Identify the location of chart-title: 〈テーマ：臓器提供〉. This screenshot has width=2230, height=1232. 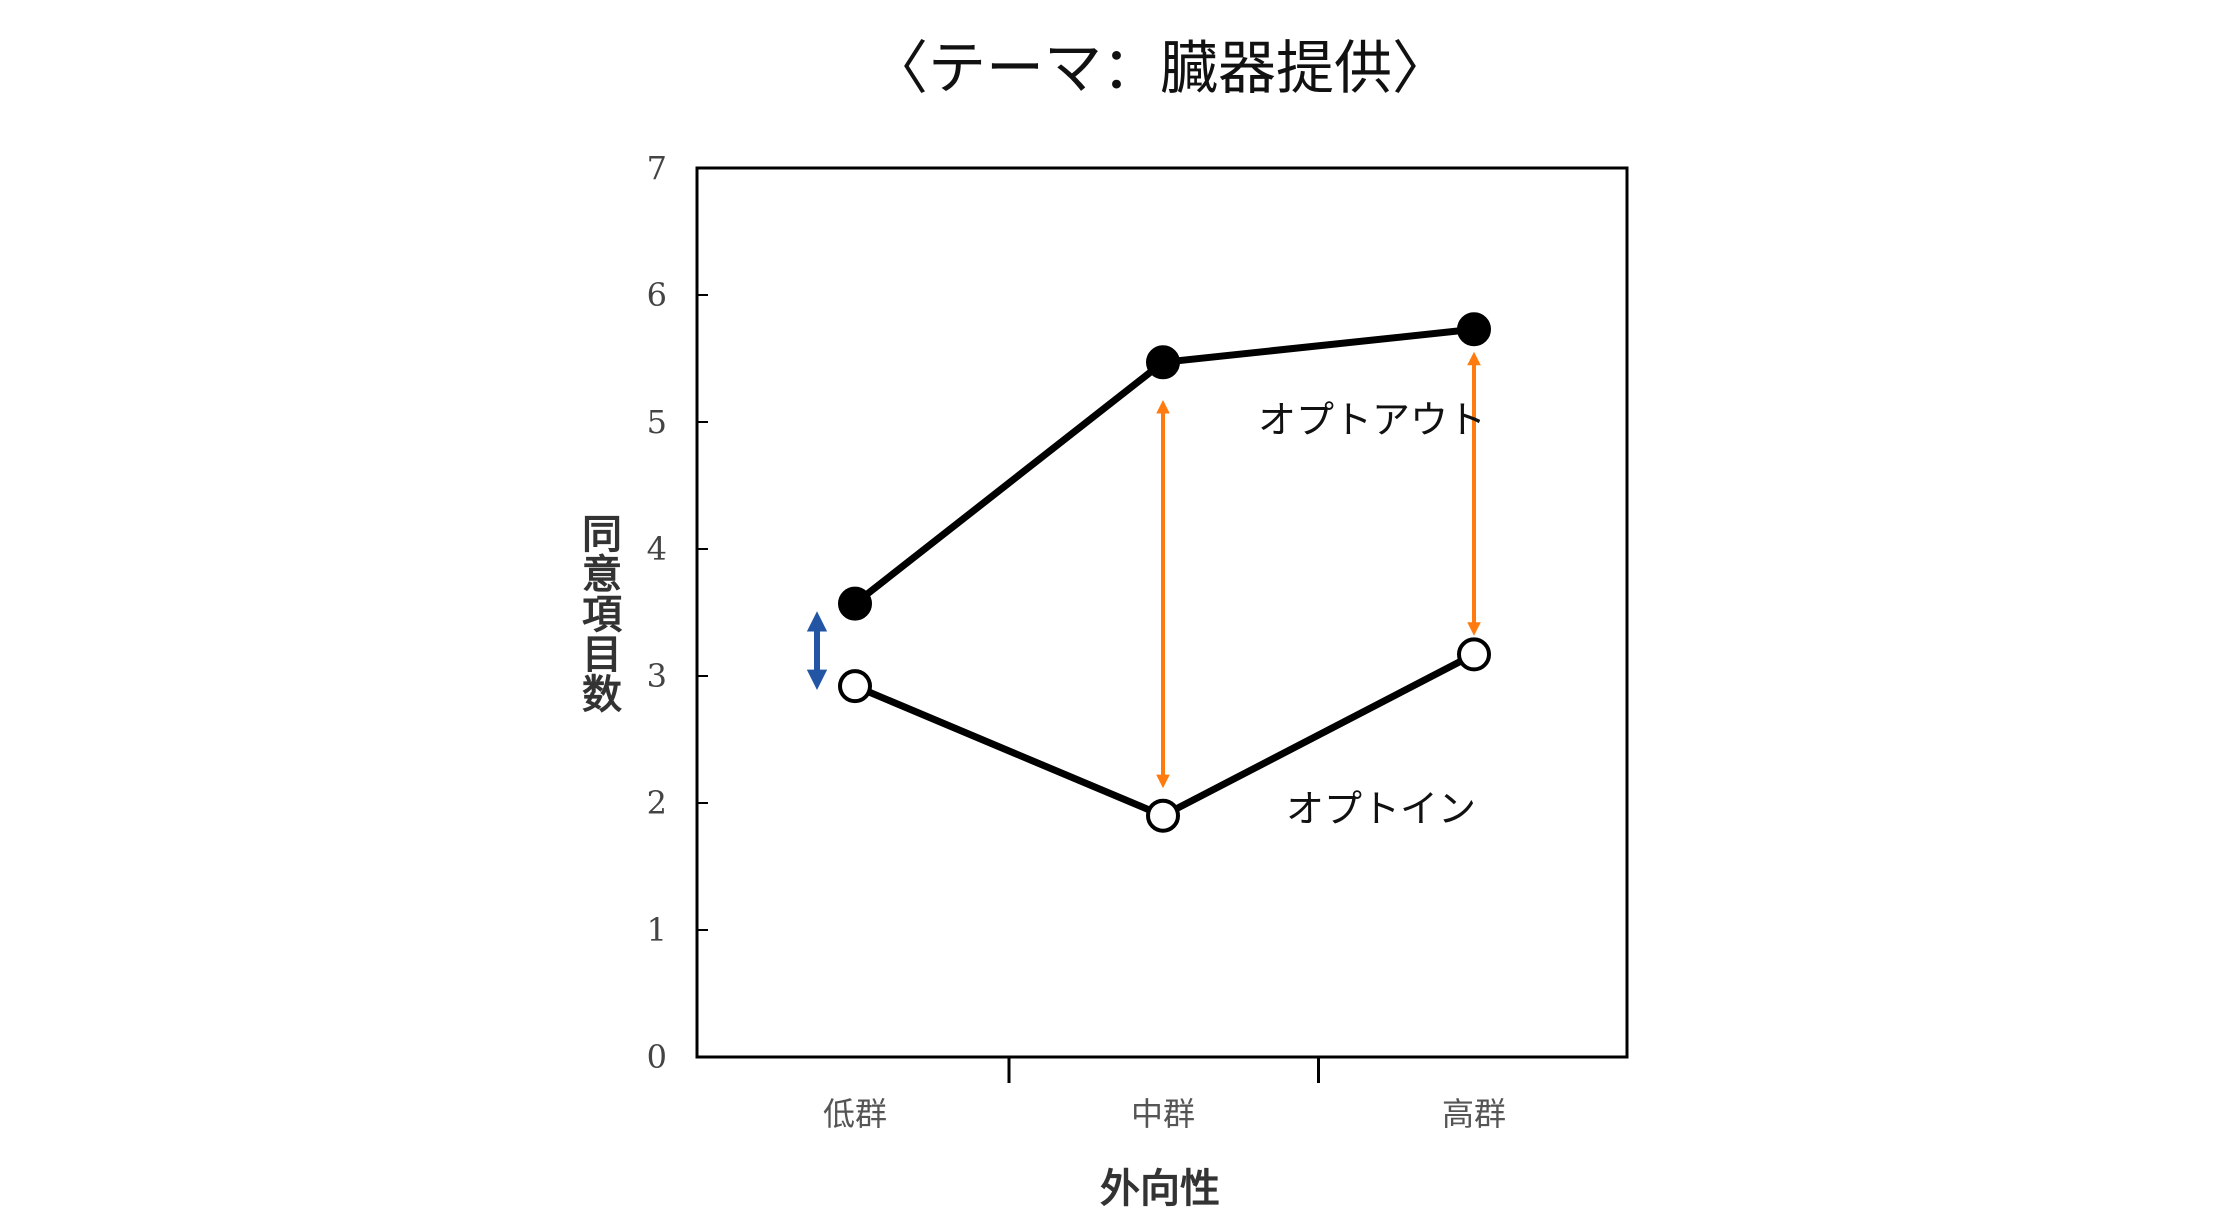
(1160, 68).